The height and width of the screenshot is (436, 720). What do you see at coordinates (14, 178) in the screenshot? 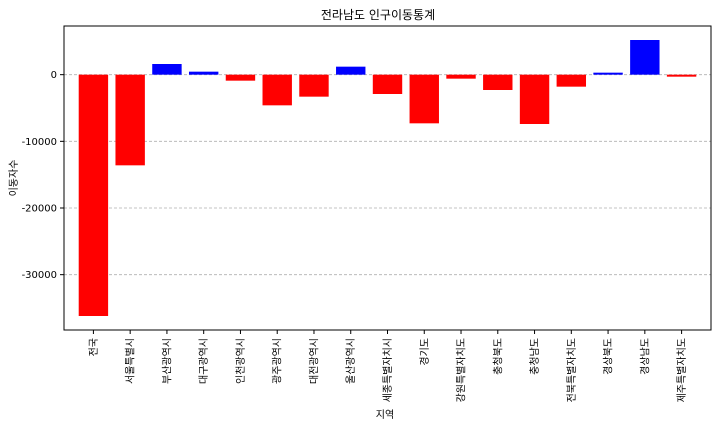
I see `y-axis-label: 이동자수` at bounding box center [14, 178].